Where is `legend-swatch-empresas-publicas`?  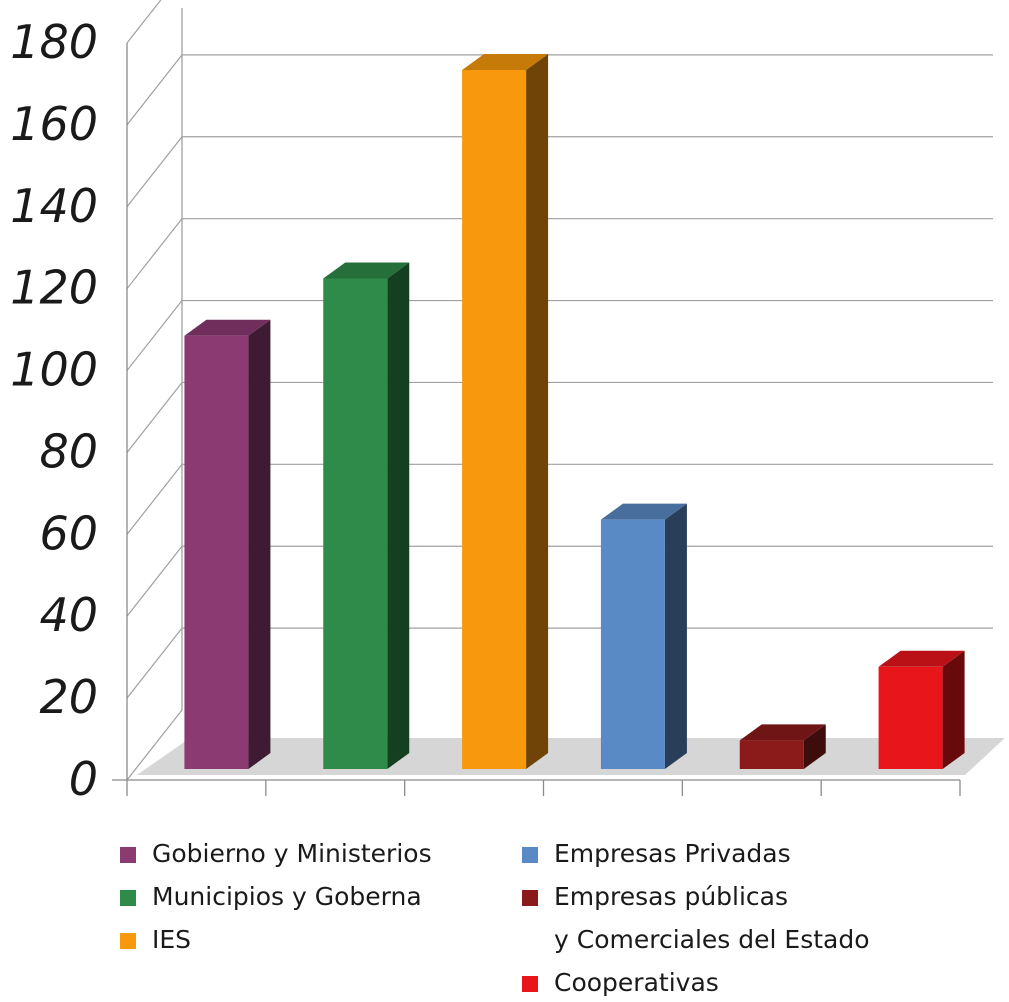
legend-swatch-empresas-publicas is located at coordinates (530, 898).